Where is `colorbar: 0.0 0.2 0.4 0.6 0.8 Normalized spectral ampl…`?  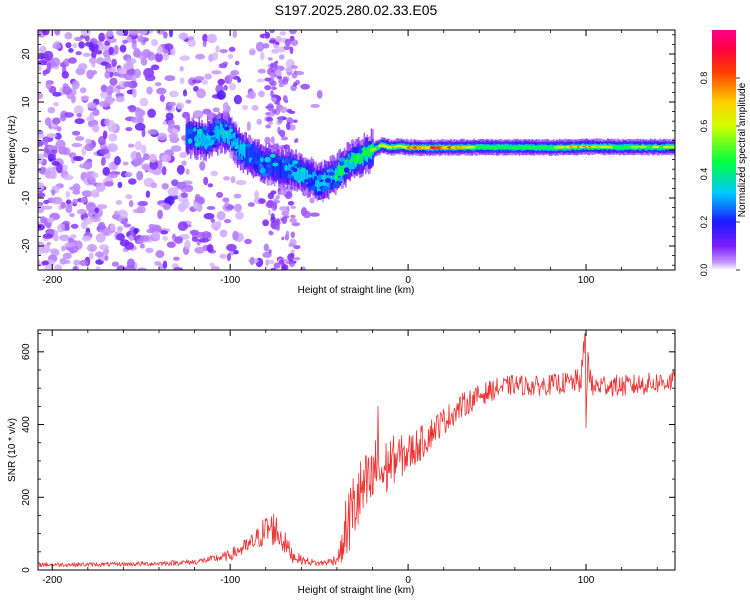
colorbar: 0.0 0.2 0.4 0.6 0.8 Normalized spectral ampl… is located at coordinates (723, 153).